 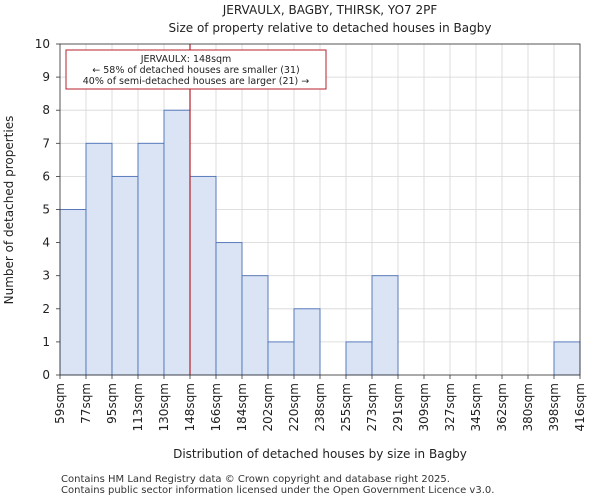 I want to click on bar-273sqm, so click(x=385, y=325).